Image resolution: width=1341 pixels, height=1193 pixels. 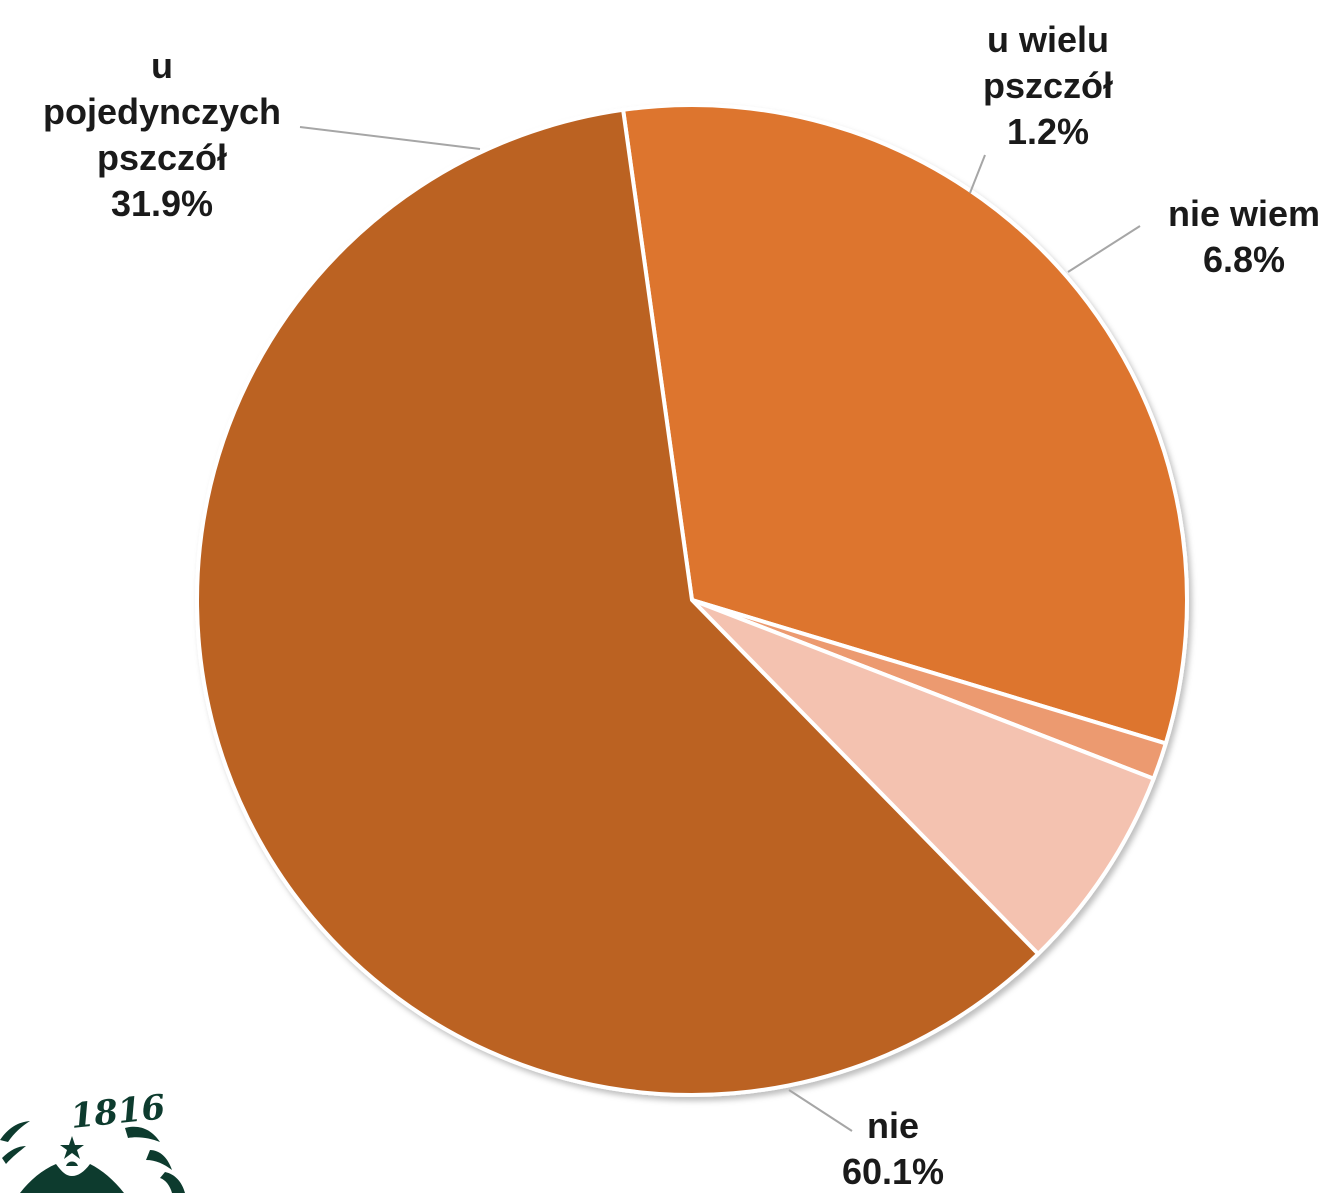 What do you see at coordinates (162, 65) in the screenshot?
I see `data-label-category: u` at bounding box center [162, 65].